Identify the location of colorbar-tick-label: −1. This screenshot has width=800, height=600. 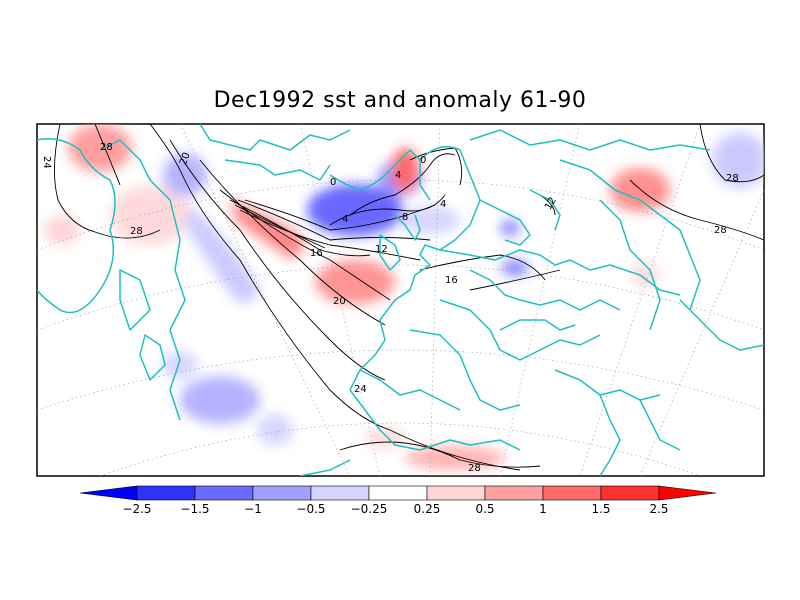
(253, 509).